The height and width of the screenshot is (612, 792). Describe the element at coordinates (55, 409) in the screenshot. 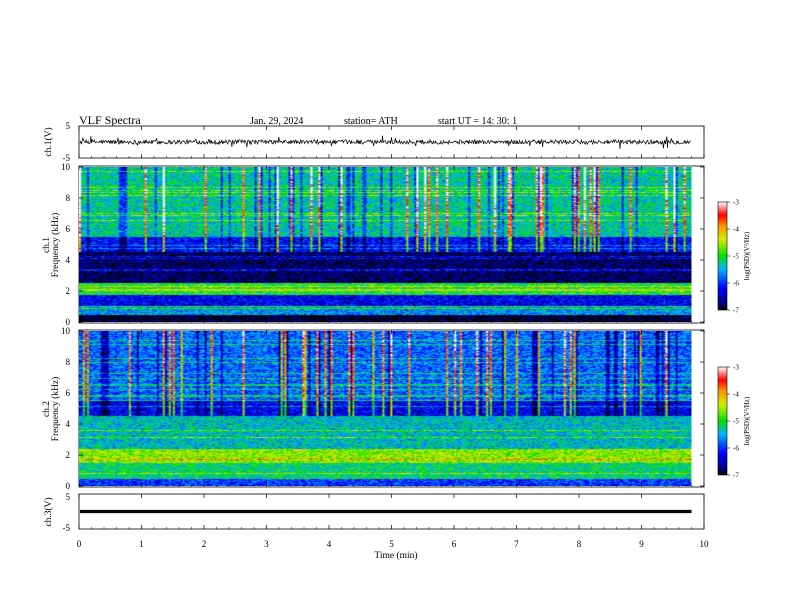

I see `ch2-spectrogram-ylabel: Frequency (kHz)` at that location.